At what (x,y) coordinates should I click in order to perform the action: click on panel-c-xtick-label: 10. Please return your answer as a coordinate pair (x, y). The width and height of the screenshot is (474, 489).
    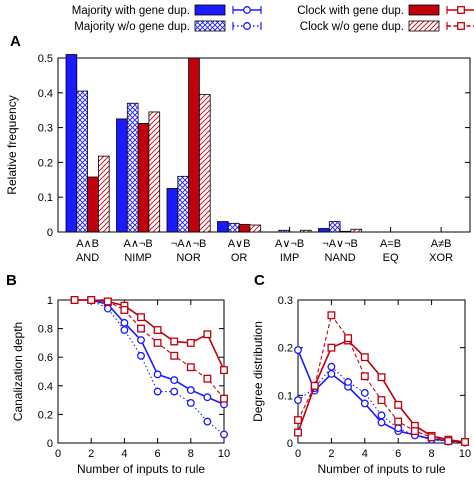
    Looking at the image, I should click on (465, 454).